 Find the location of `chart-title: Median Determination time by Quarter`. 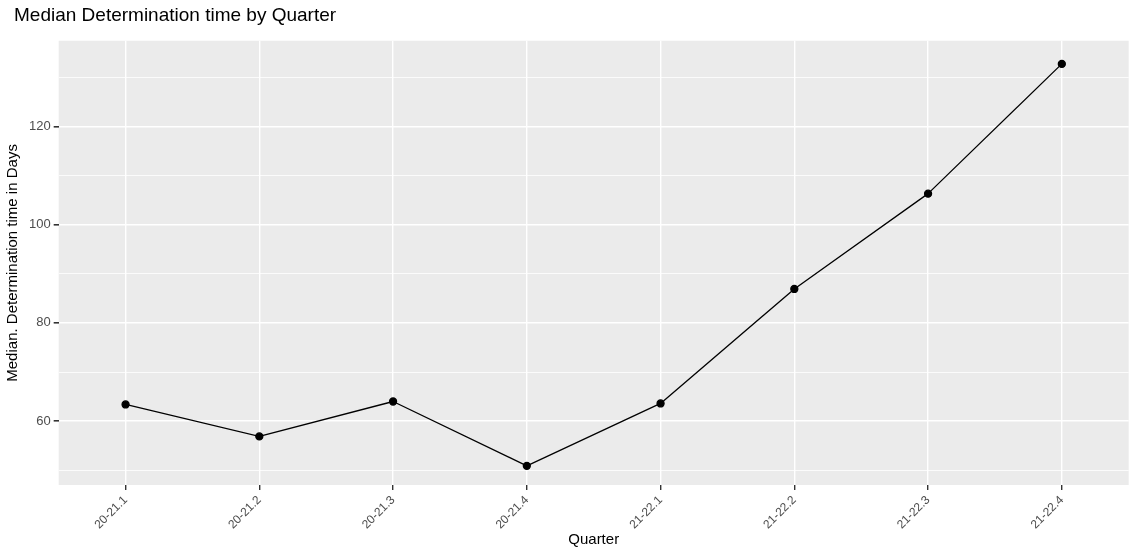

chart-title: Median Determination time by Quarter is located at coordinates (175, 15).